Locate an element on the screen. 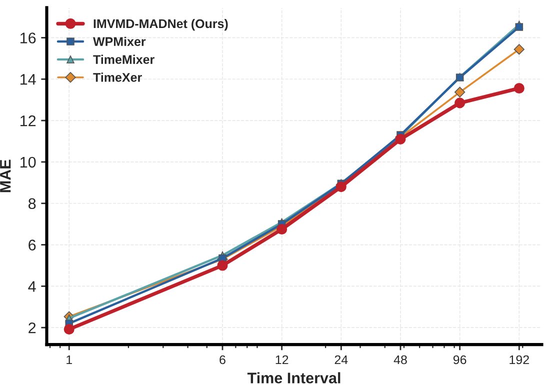  y-tick-label: 10 is located at coordinates (28, 162).